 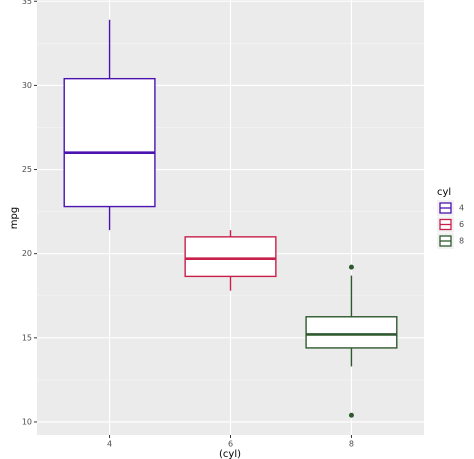 What do you see at coordinates (230, 454) in the screenshot?
I see `x-axis-label: (cyl)` at bounding box center [230, 454].